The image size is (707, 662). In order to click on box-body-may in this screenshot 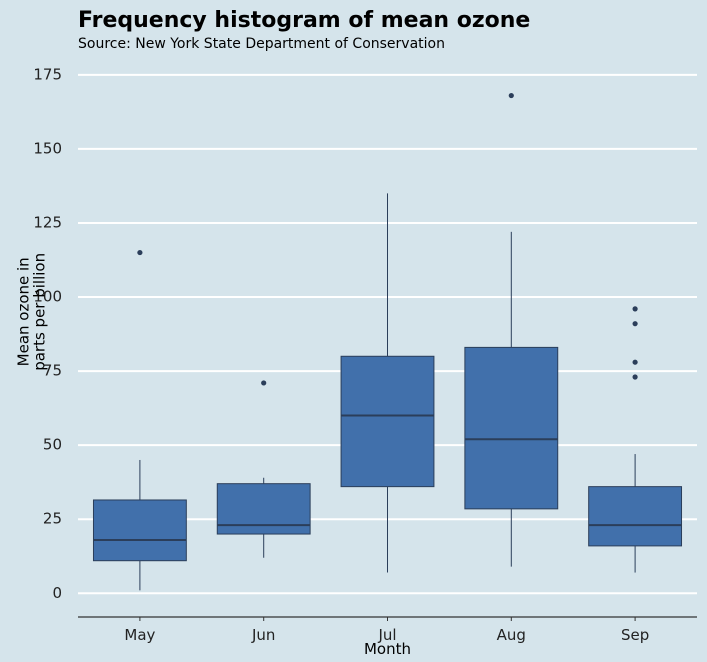, I will do `click(139, 530)`.